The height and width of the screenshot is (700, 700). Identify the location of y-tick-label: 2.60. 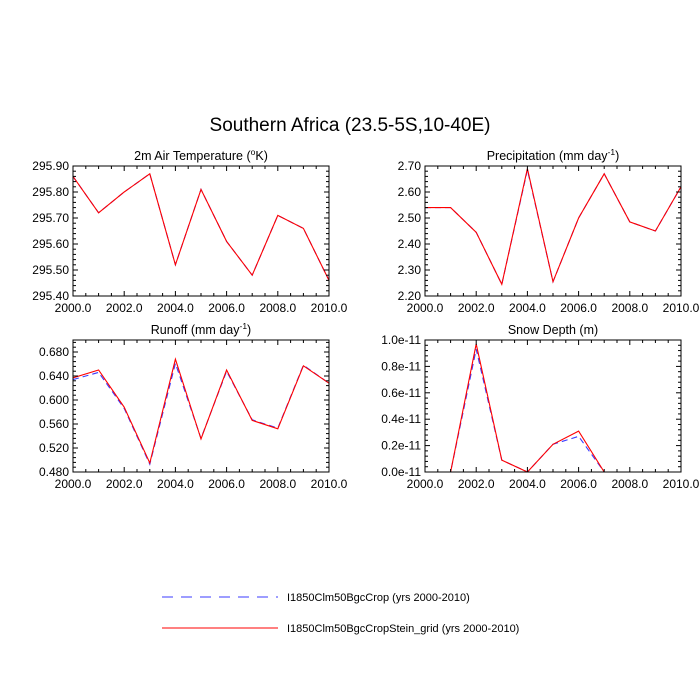
(410, 192).